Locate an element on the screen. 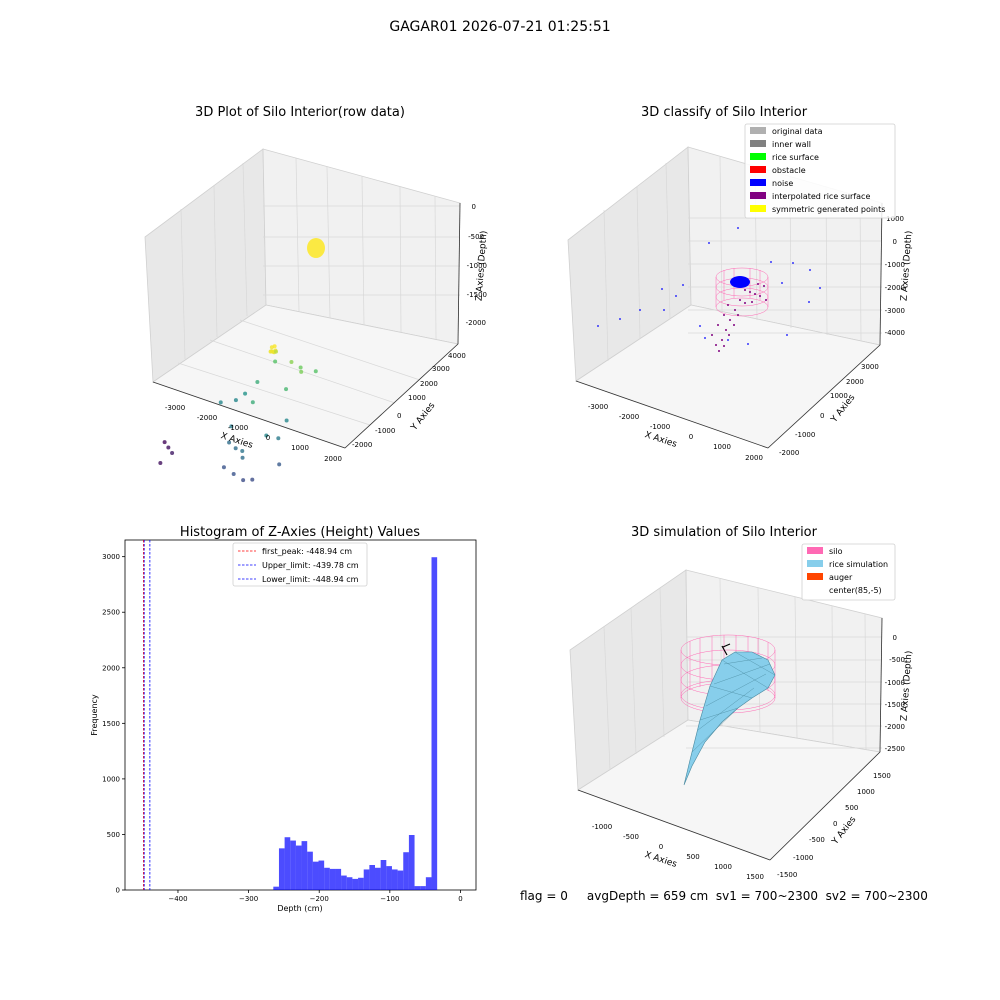 This screenshot has width=1000, height=1000. classify-x-ticks: -3000 -2000 -1000 0 1000 2000 is located at coordinates (675, 432).